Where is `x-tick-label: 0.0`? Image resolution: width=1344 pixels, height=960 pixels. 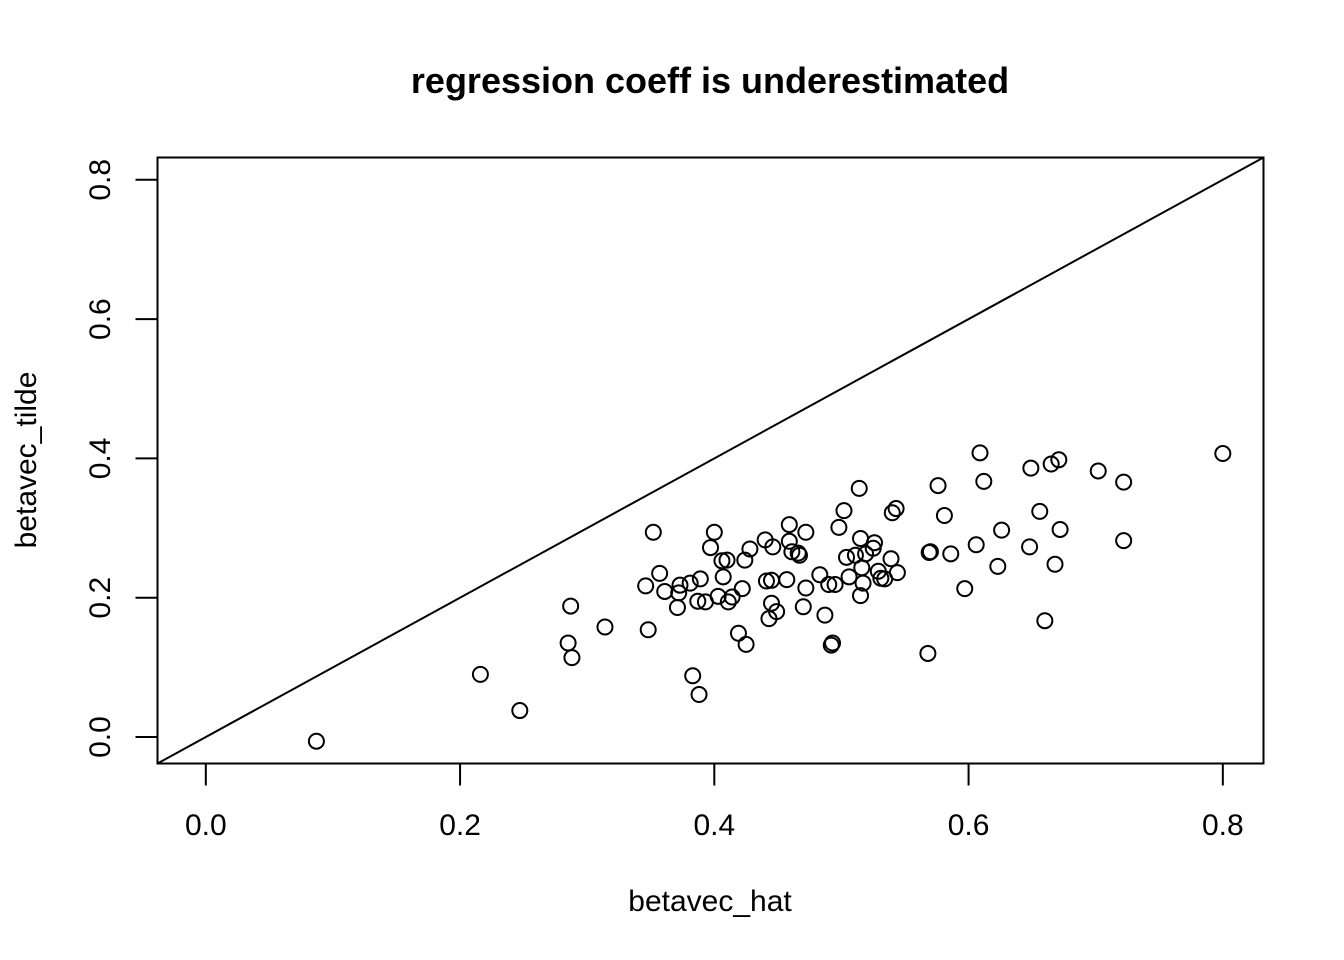
x-tick-label: 0.0 is located at coordinates (206, 825).